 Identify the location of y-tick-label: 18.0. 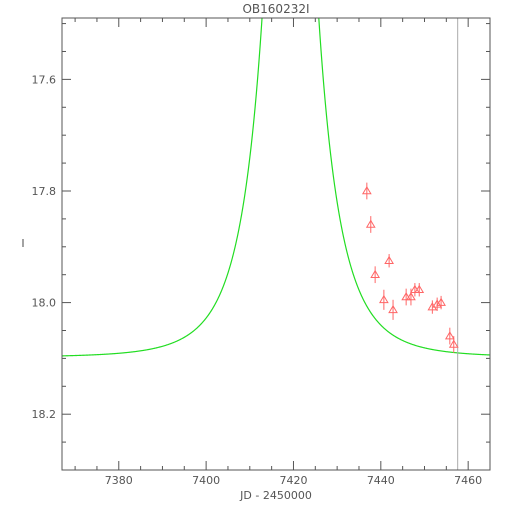
(44, 303).